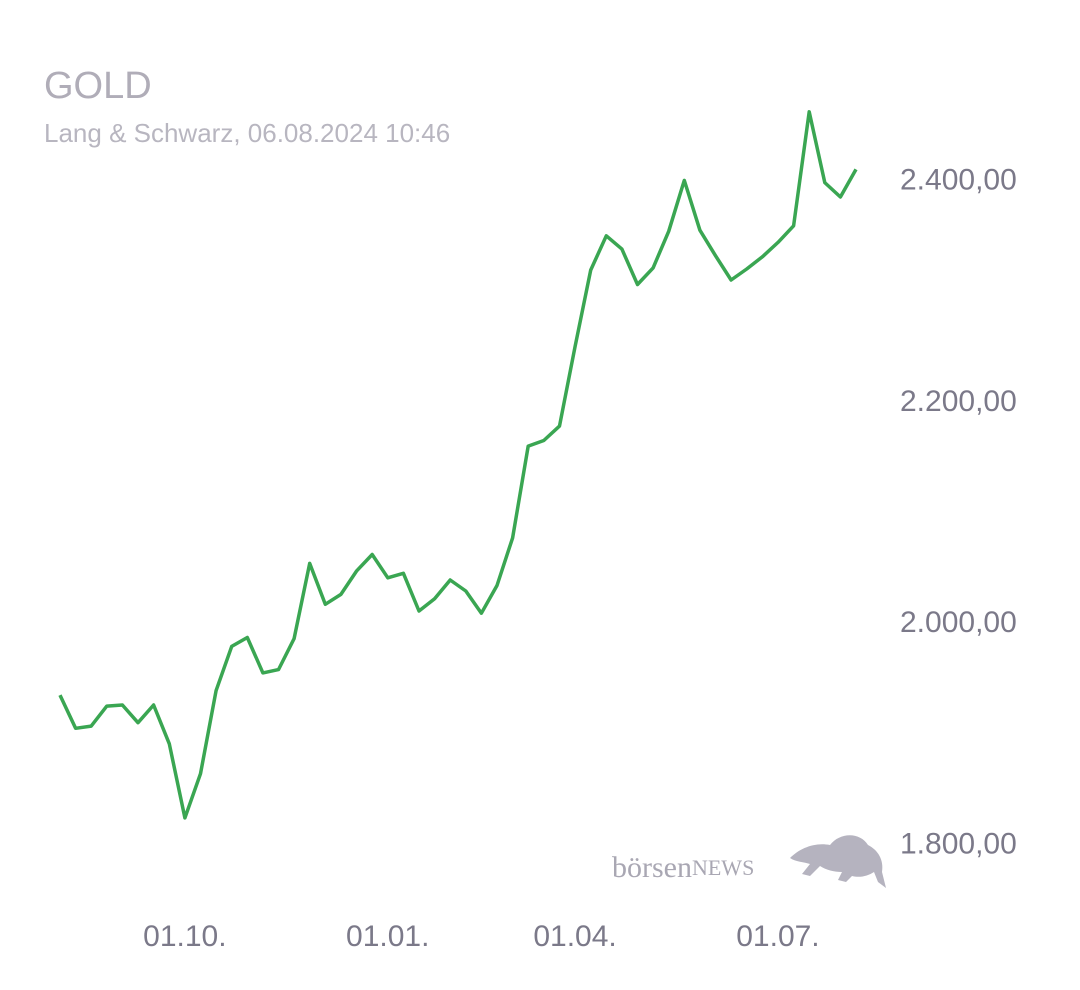 The width and height of the screenshot is (1080, 990). I want to click on y-tick-label: 1.800,00, so click(958, 844).